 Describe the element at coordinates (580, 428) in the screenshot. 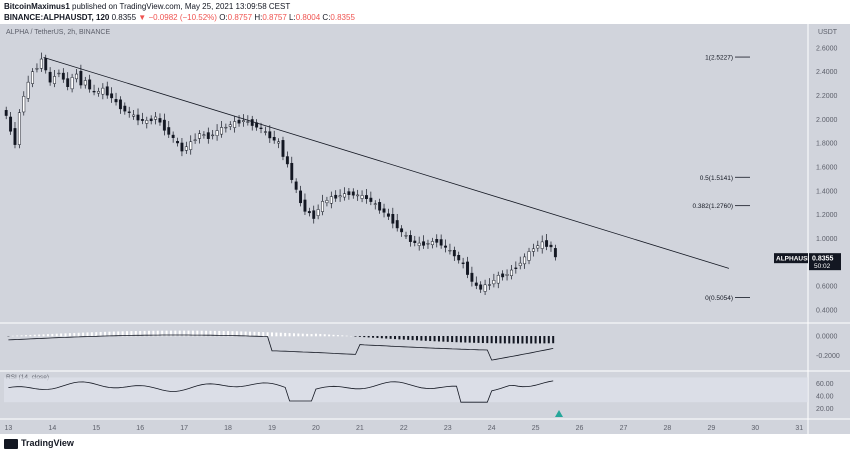

I see `time-tick-label: 26` at that location.